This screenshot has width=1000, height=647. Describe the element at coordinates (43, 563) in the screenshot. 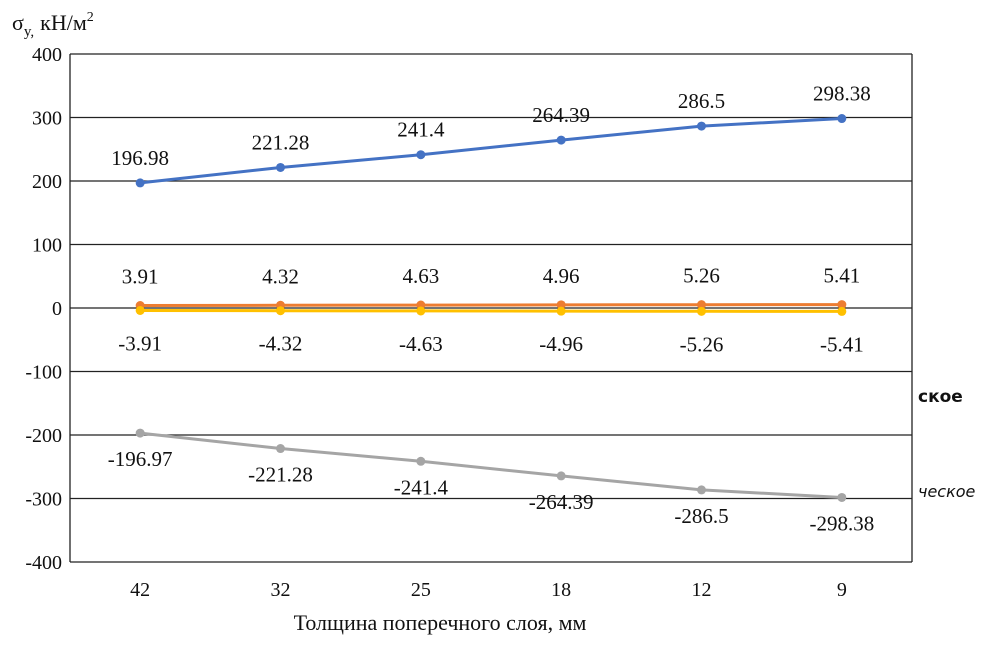

I see `y-tick-label: -400` at that location.